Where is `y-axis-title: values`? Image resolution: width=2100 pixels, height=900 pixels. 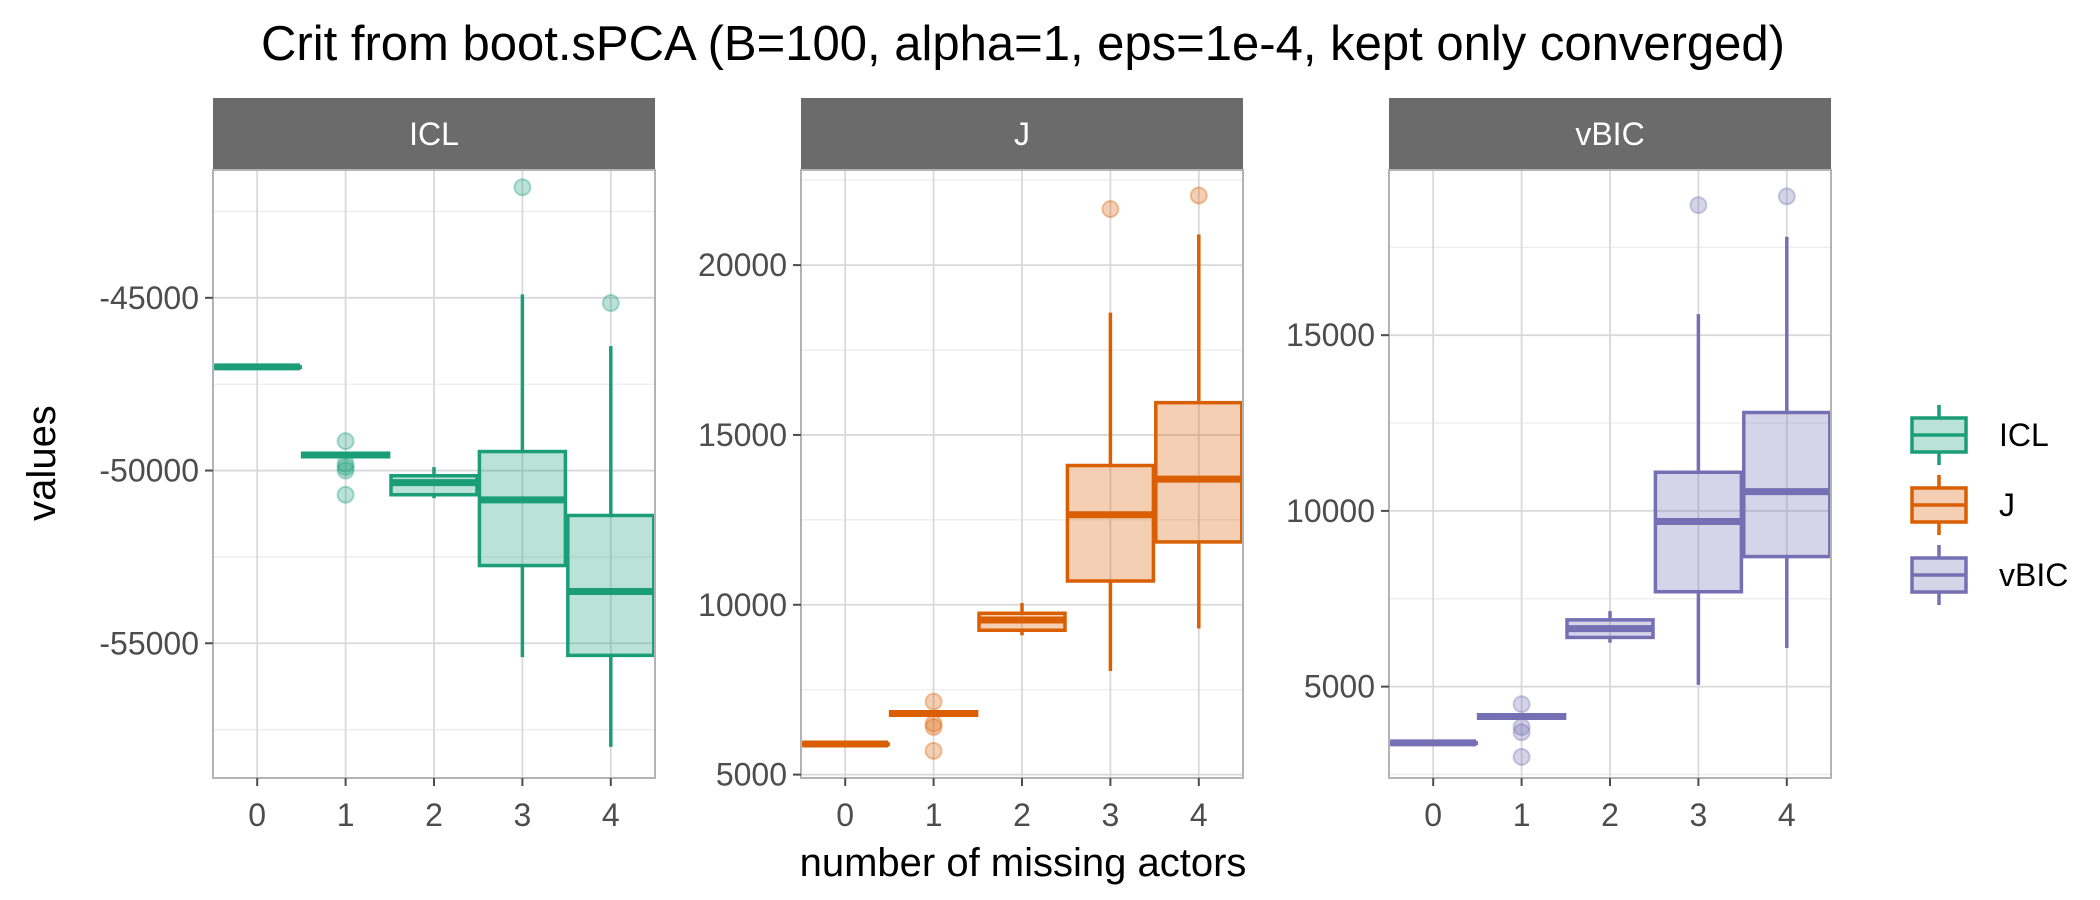 y-axis-title: values is located at coordinates (42, 463).